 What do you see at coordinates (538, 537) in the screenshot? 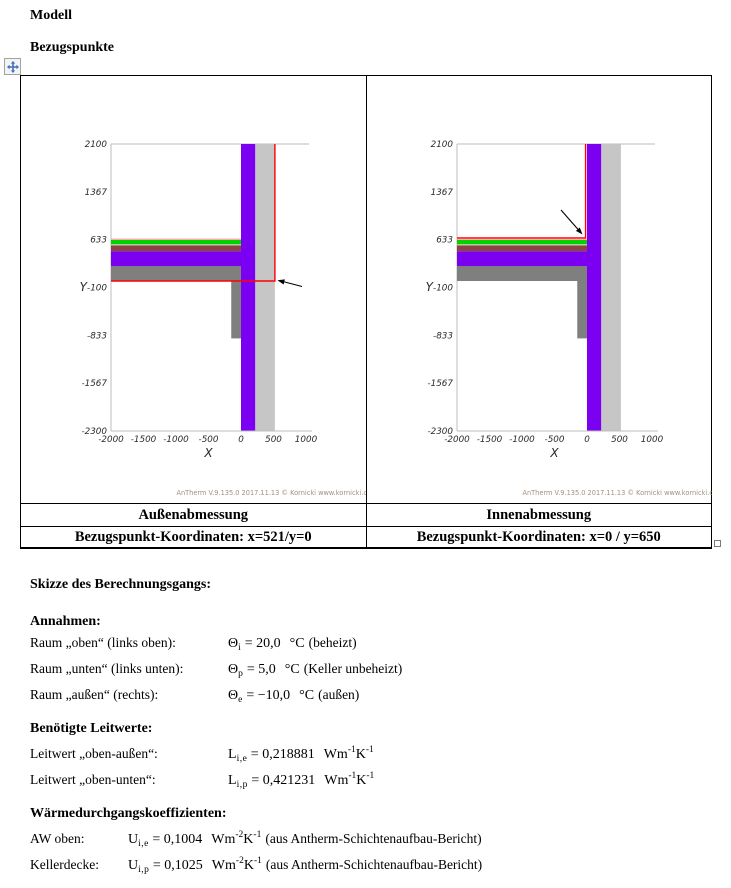
I see `coords-innen: Bezugspunkt-Koordinaten: x=0 / y=650` at bounding box center [538, 537].